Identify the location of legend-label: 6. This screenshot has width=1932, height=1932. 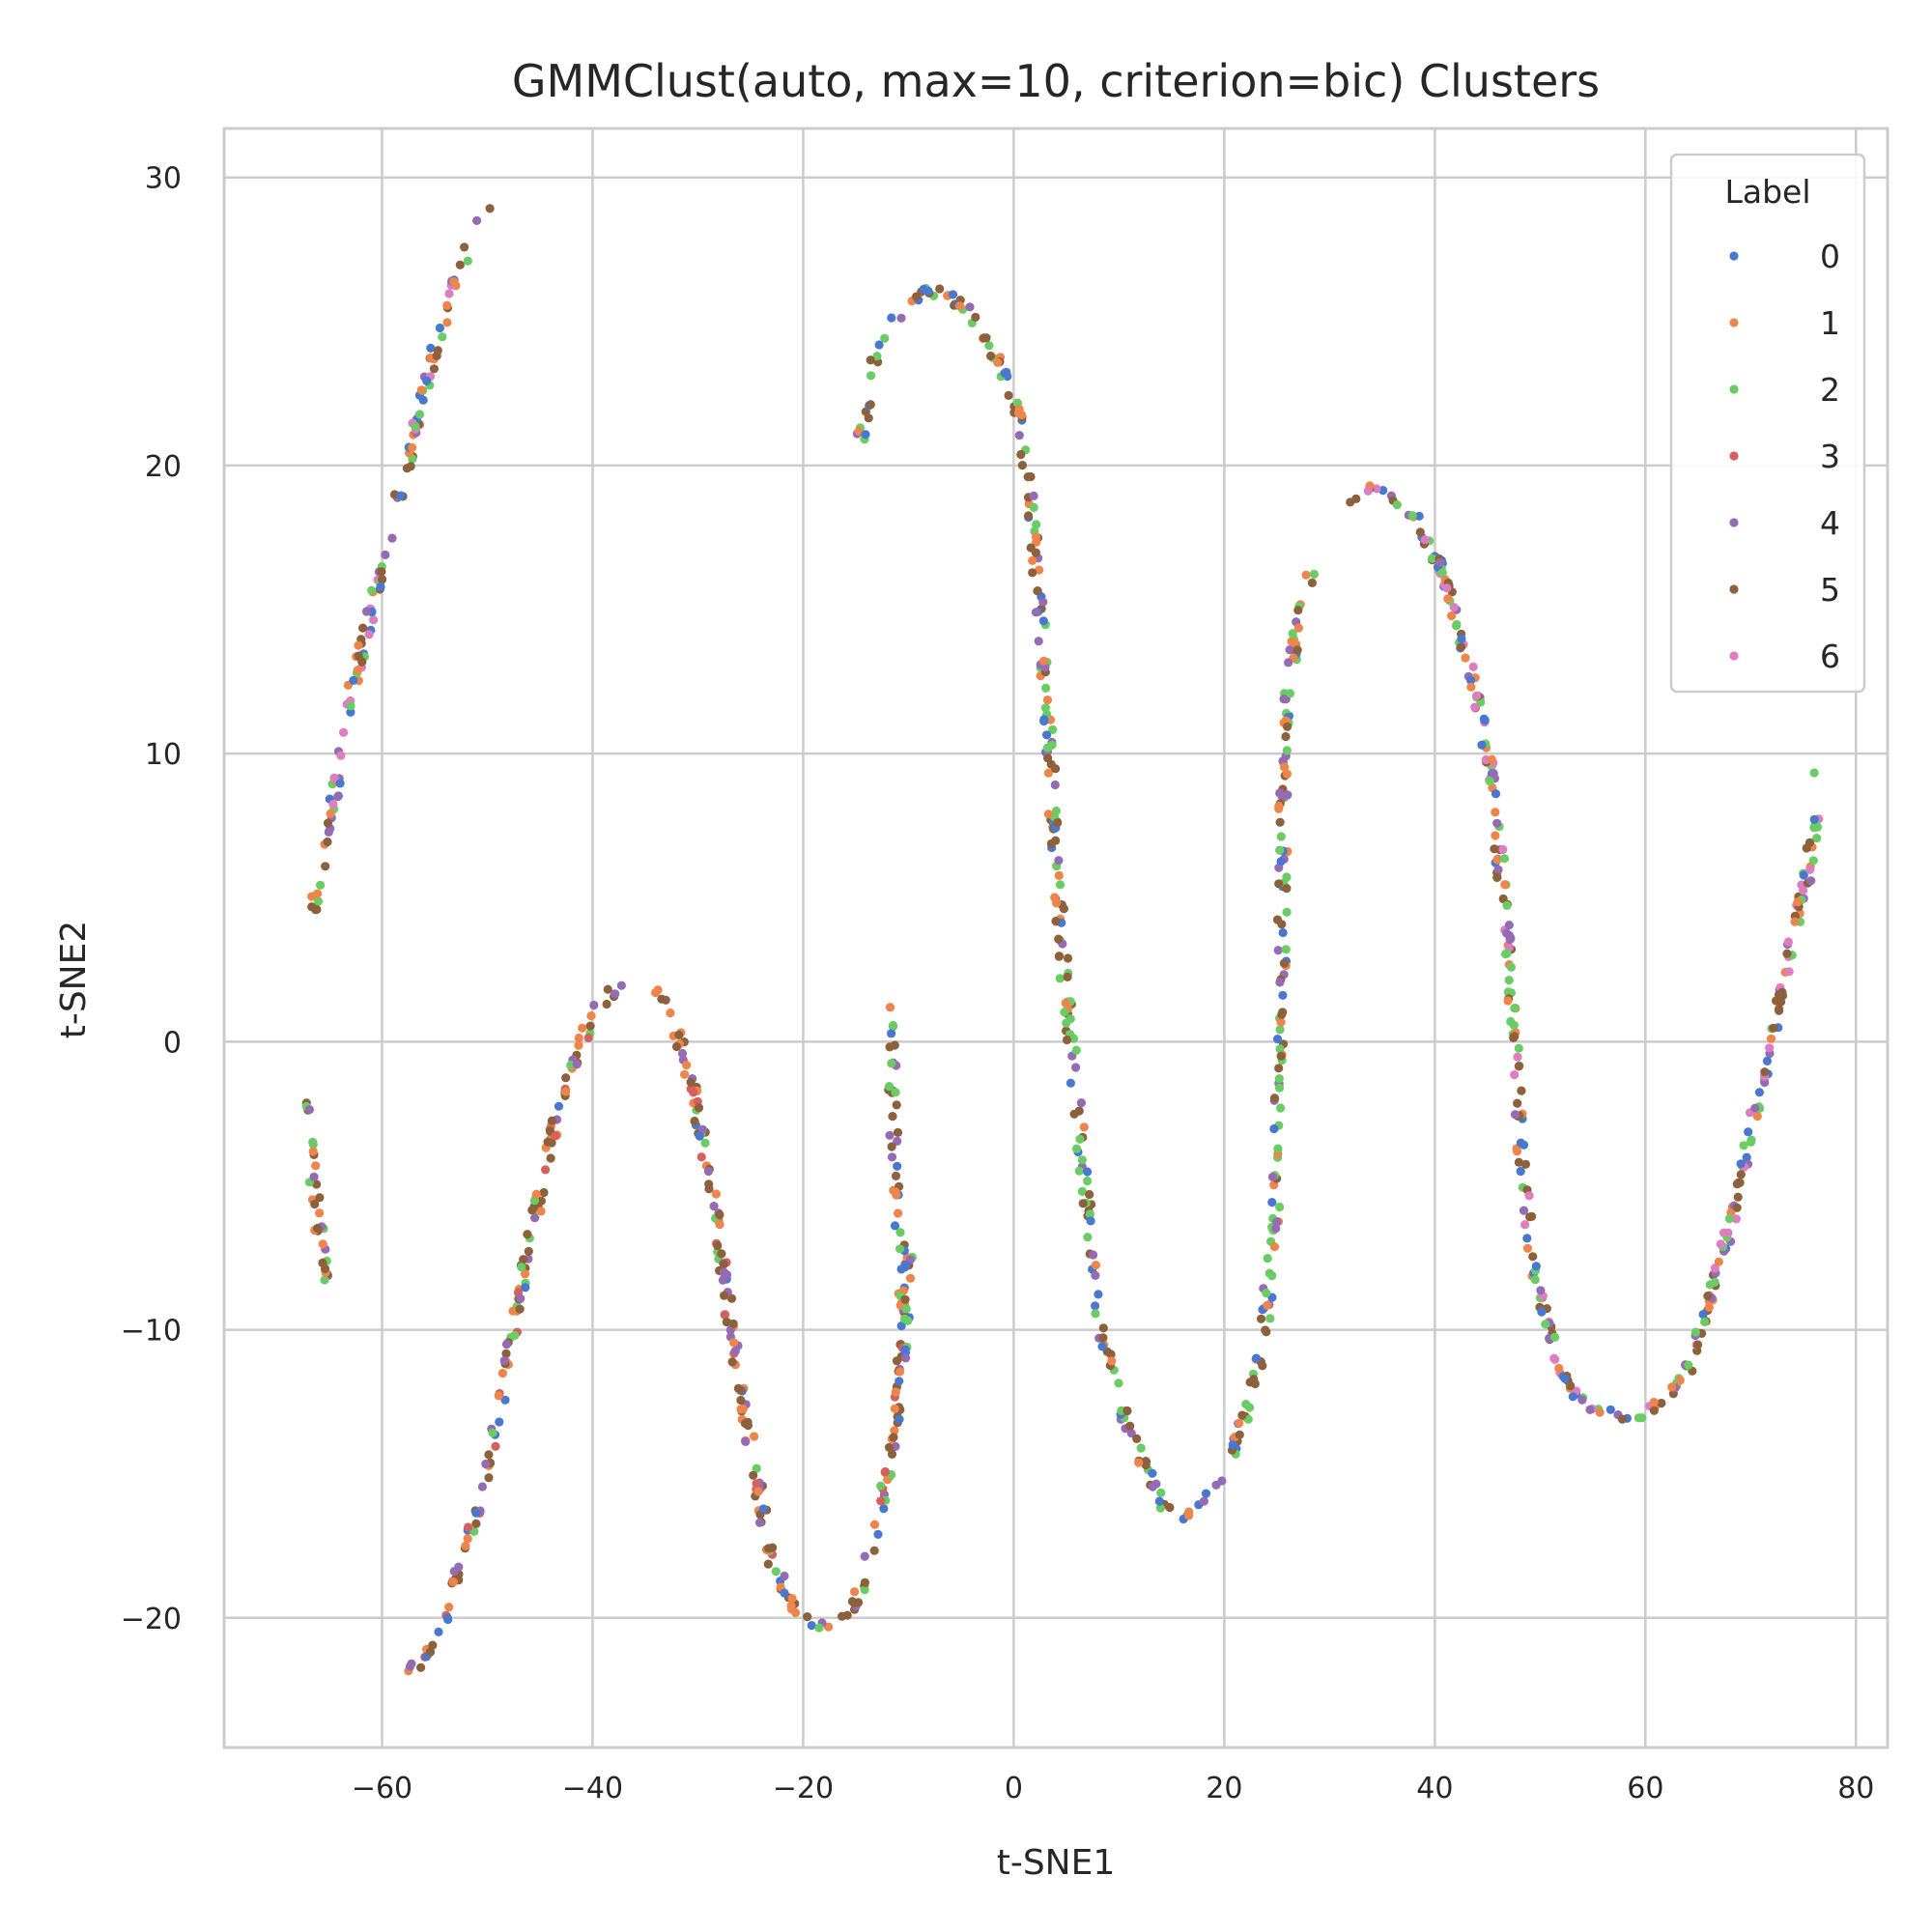
(1830, 656).